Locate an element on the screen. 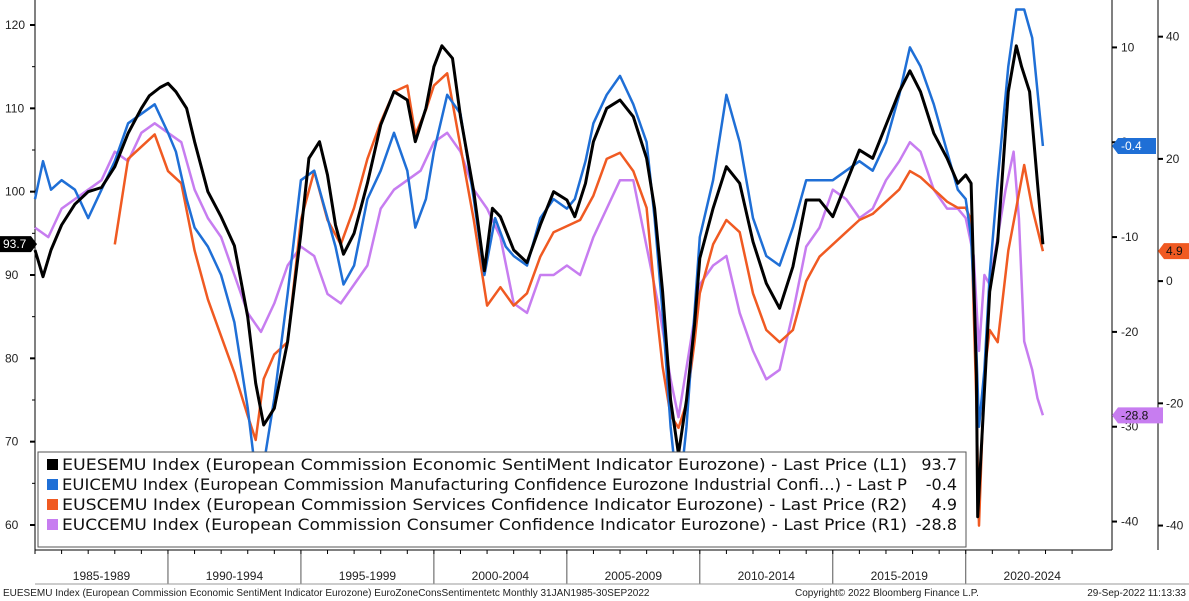  period-label: 1990-1994 is located at coordinates (235, 576).